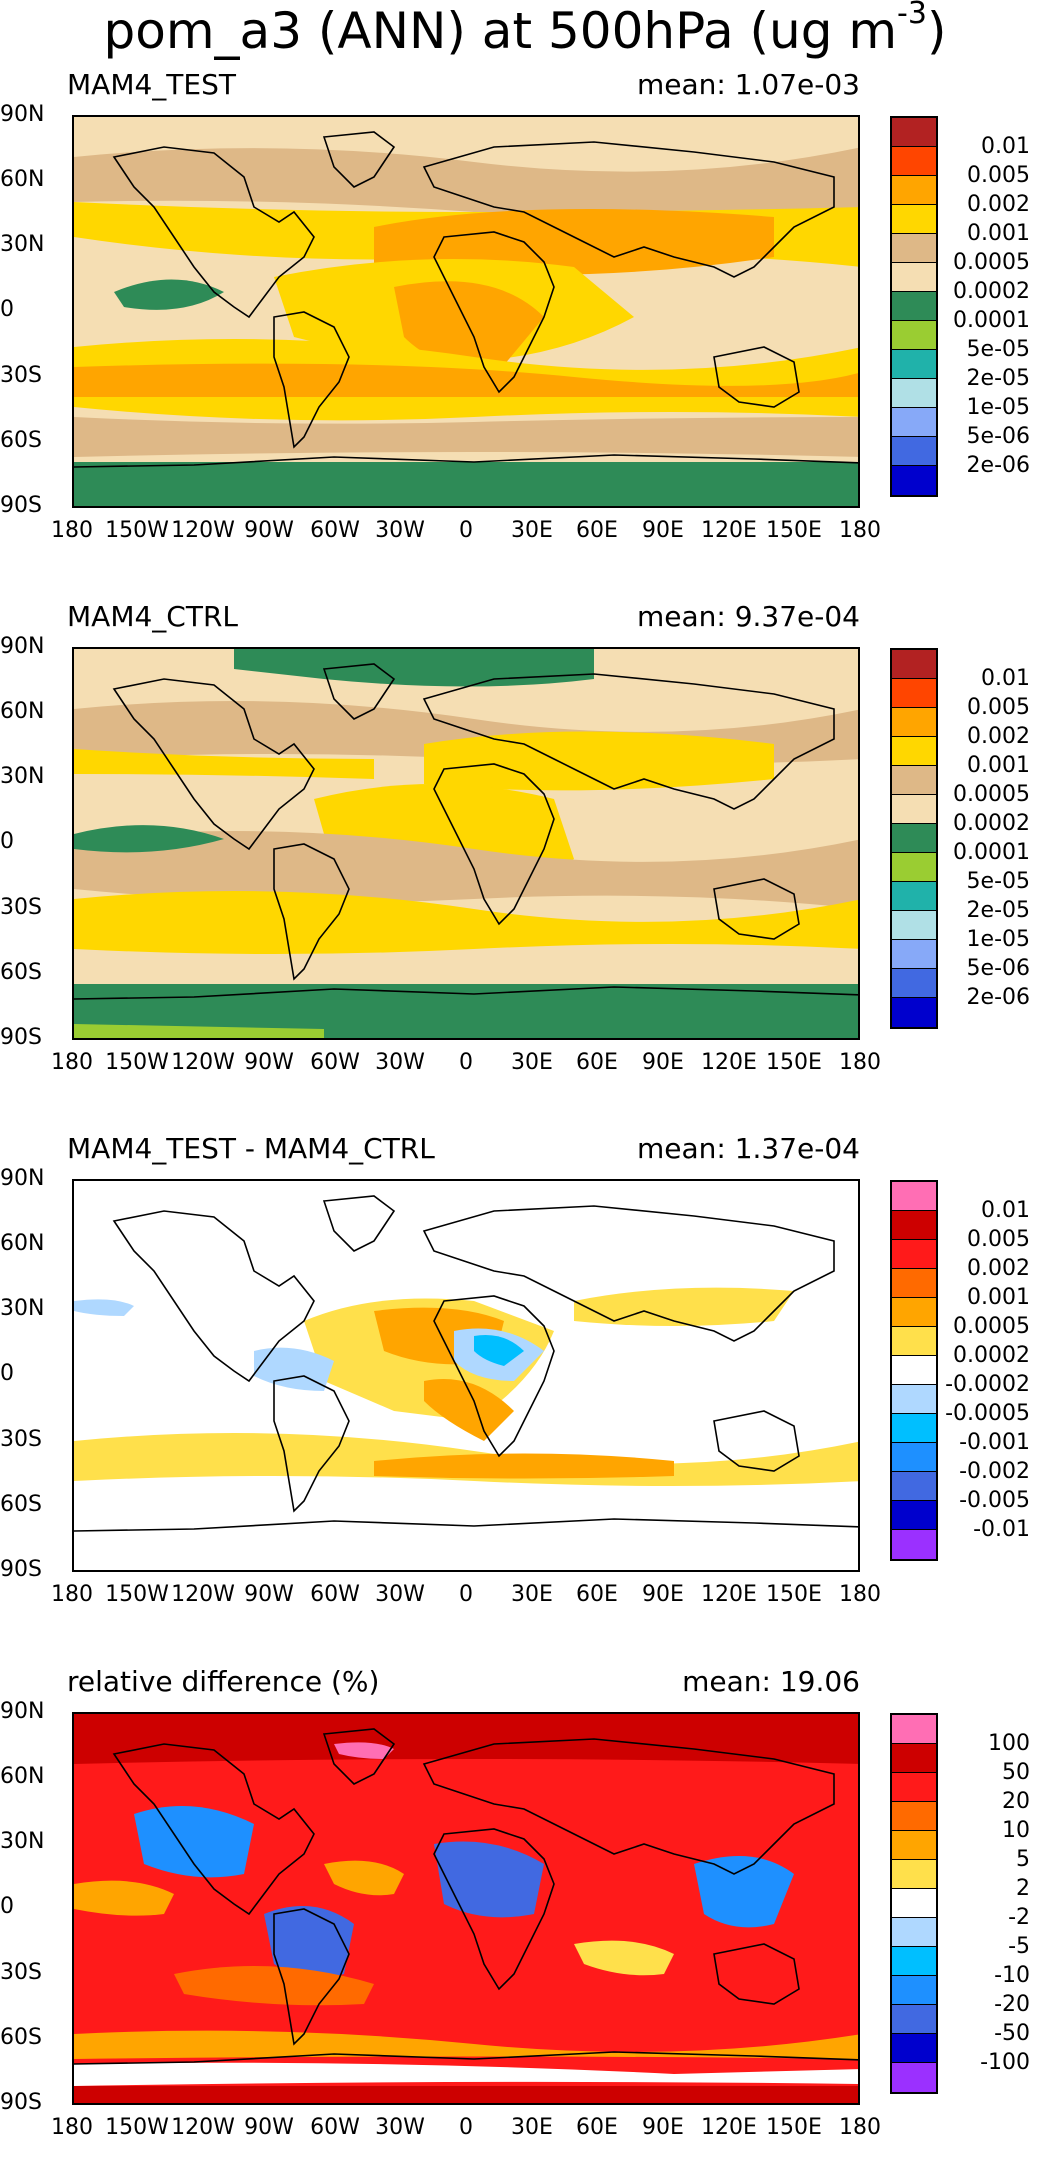 Image resolution: width=1050 pixels, height=2175 pixels. What do you see at coordinates (748, 616) in the screenshot?
I see `panel-mean: mean: 9.37e-04` at bounding box center [748, 616].